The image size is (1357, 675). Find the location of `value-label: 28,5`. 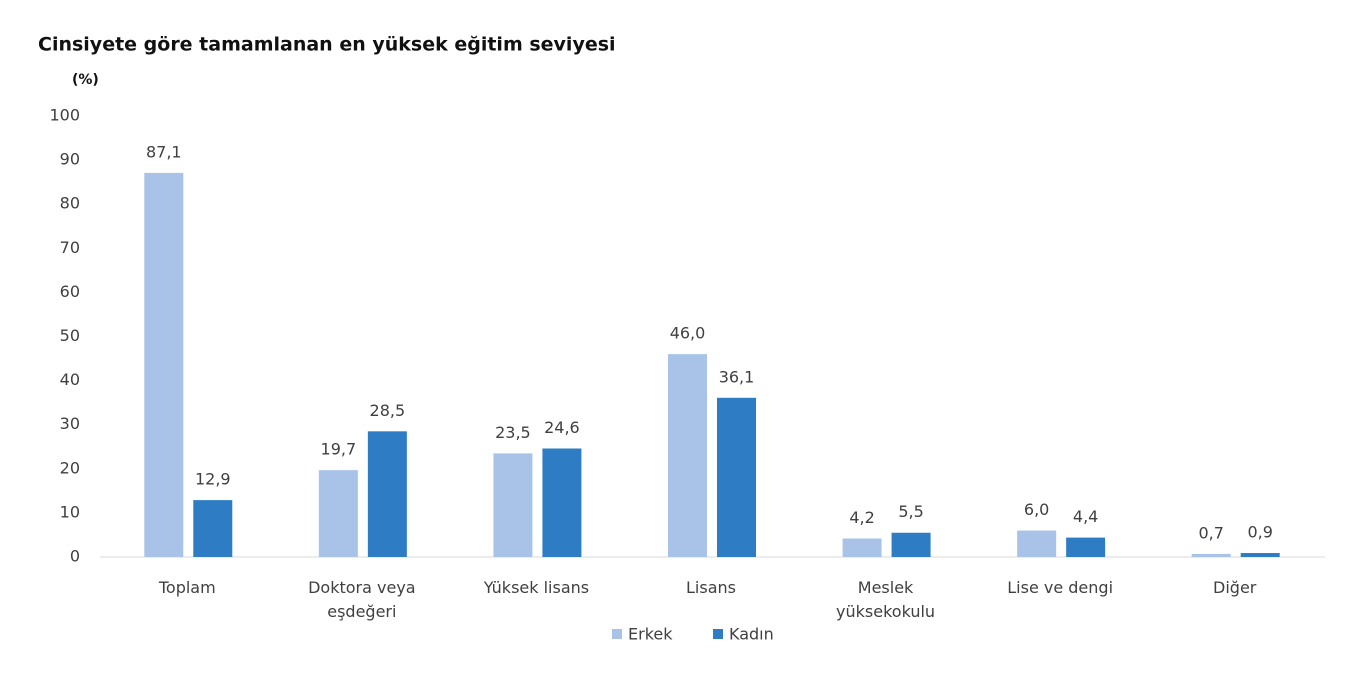

value-label: 28,5 is located at coordinates (388, 410).